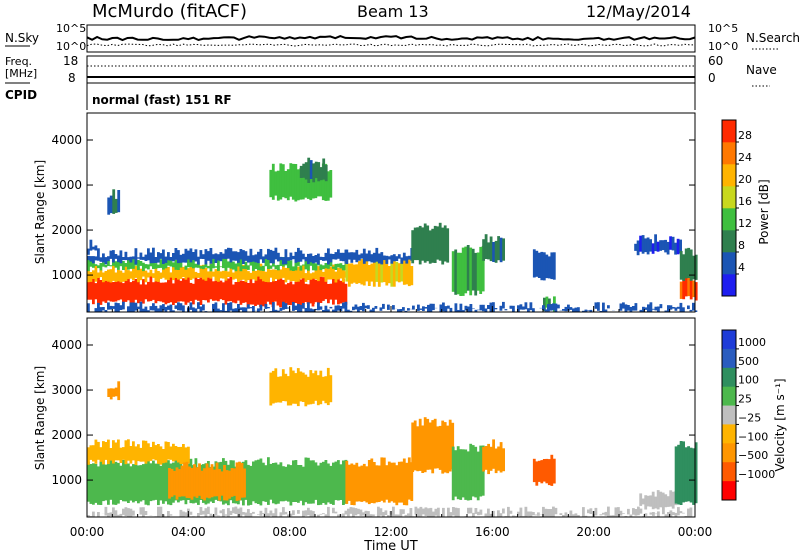 The image size is (800, 554). Describe the element at coordinates (712, 78) in the screenshot. I see `nave-tick-bottom: 0` at that location.